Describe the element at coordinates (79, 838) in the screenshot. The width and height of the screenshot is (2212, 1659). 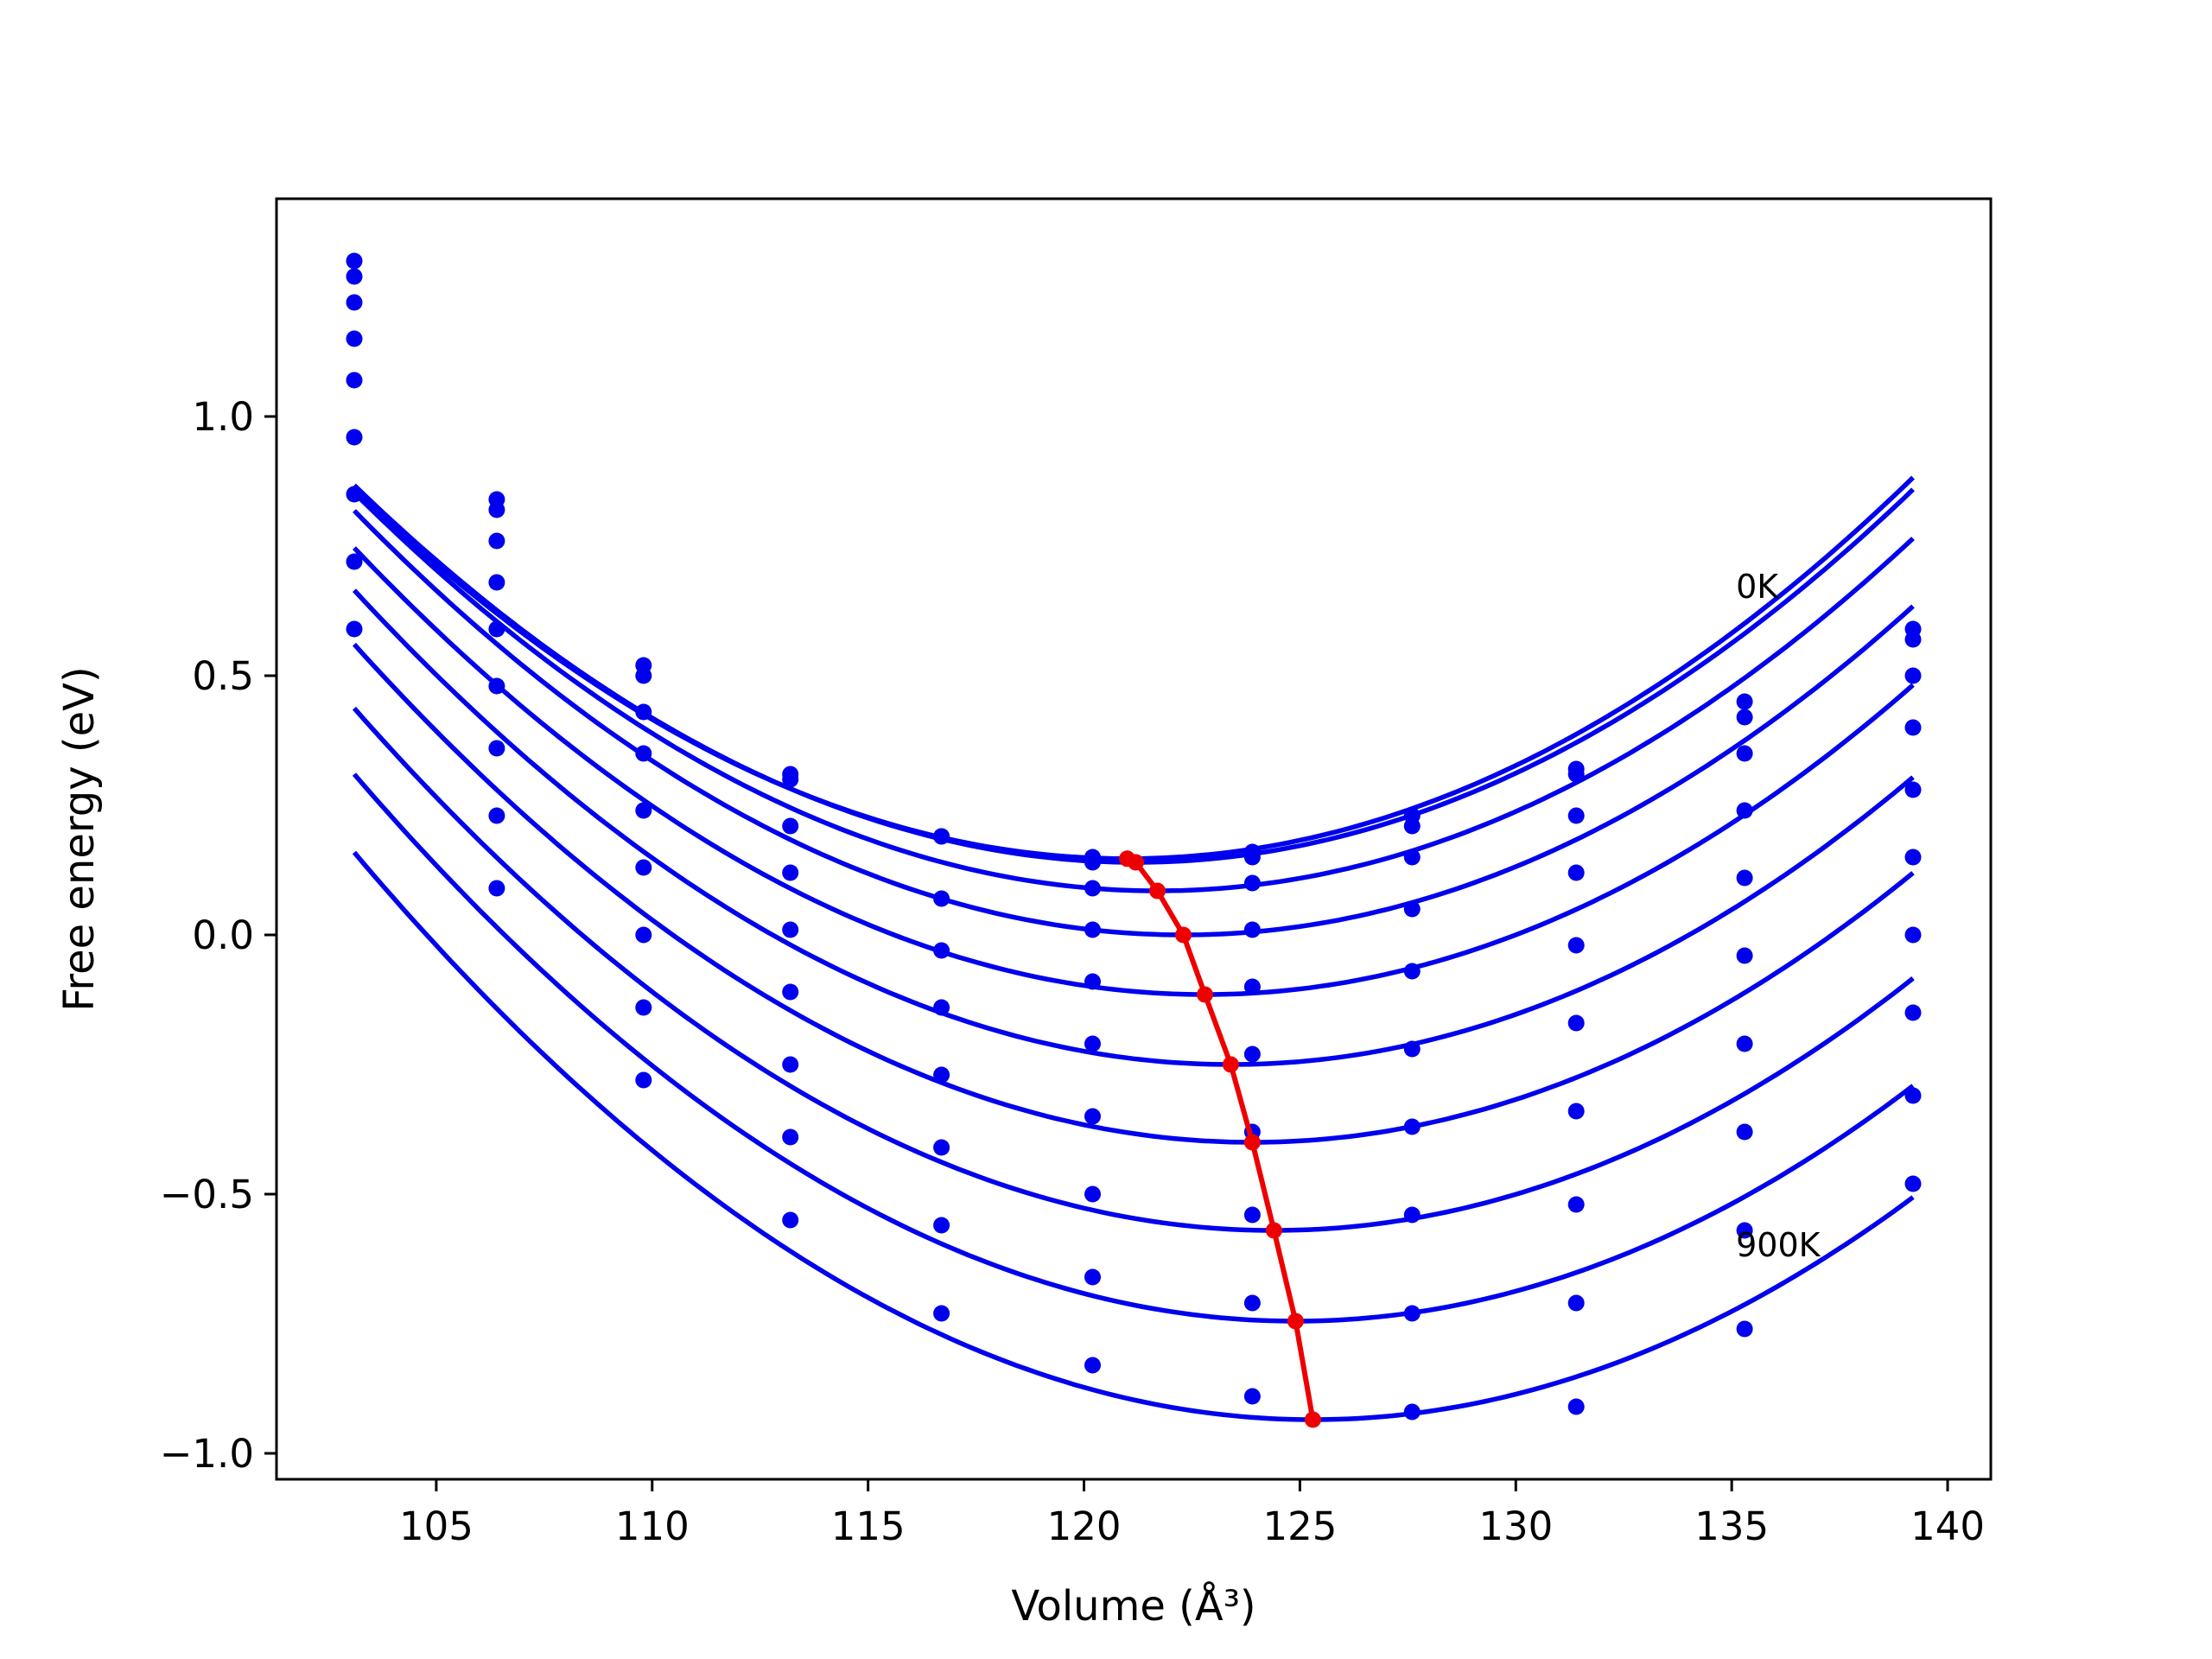
I see `y-axis-label: Free energy (eV)` at that location.